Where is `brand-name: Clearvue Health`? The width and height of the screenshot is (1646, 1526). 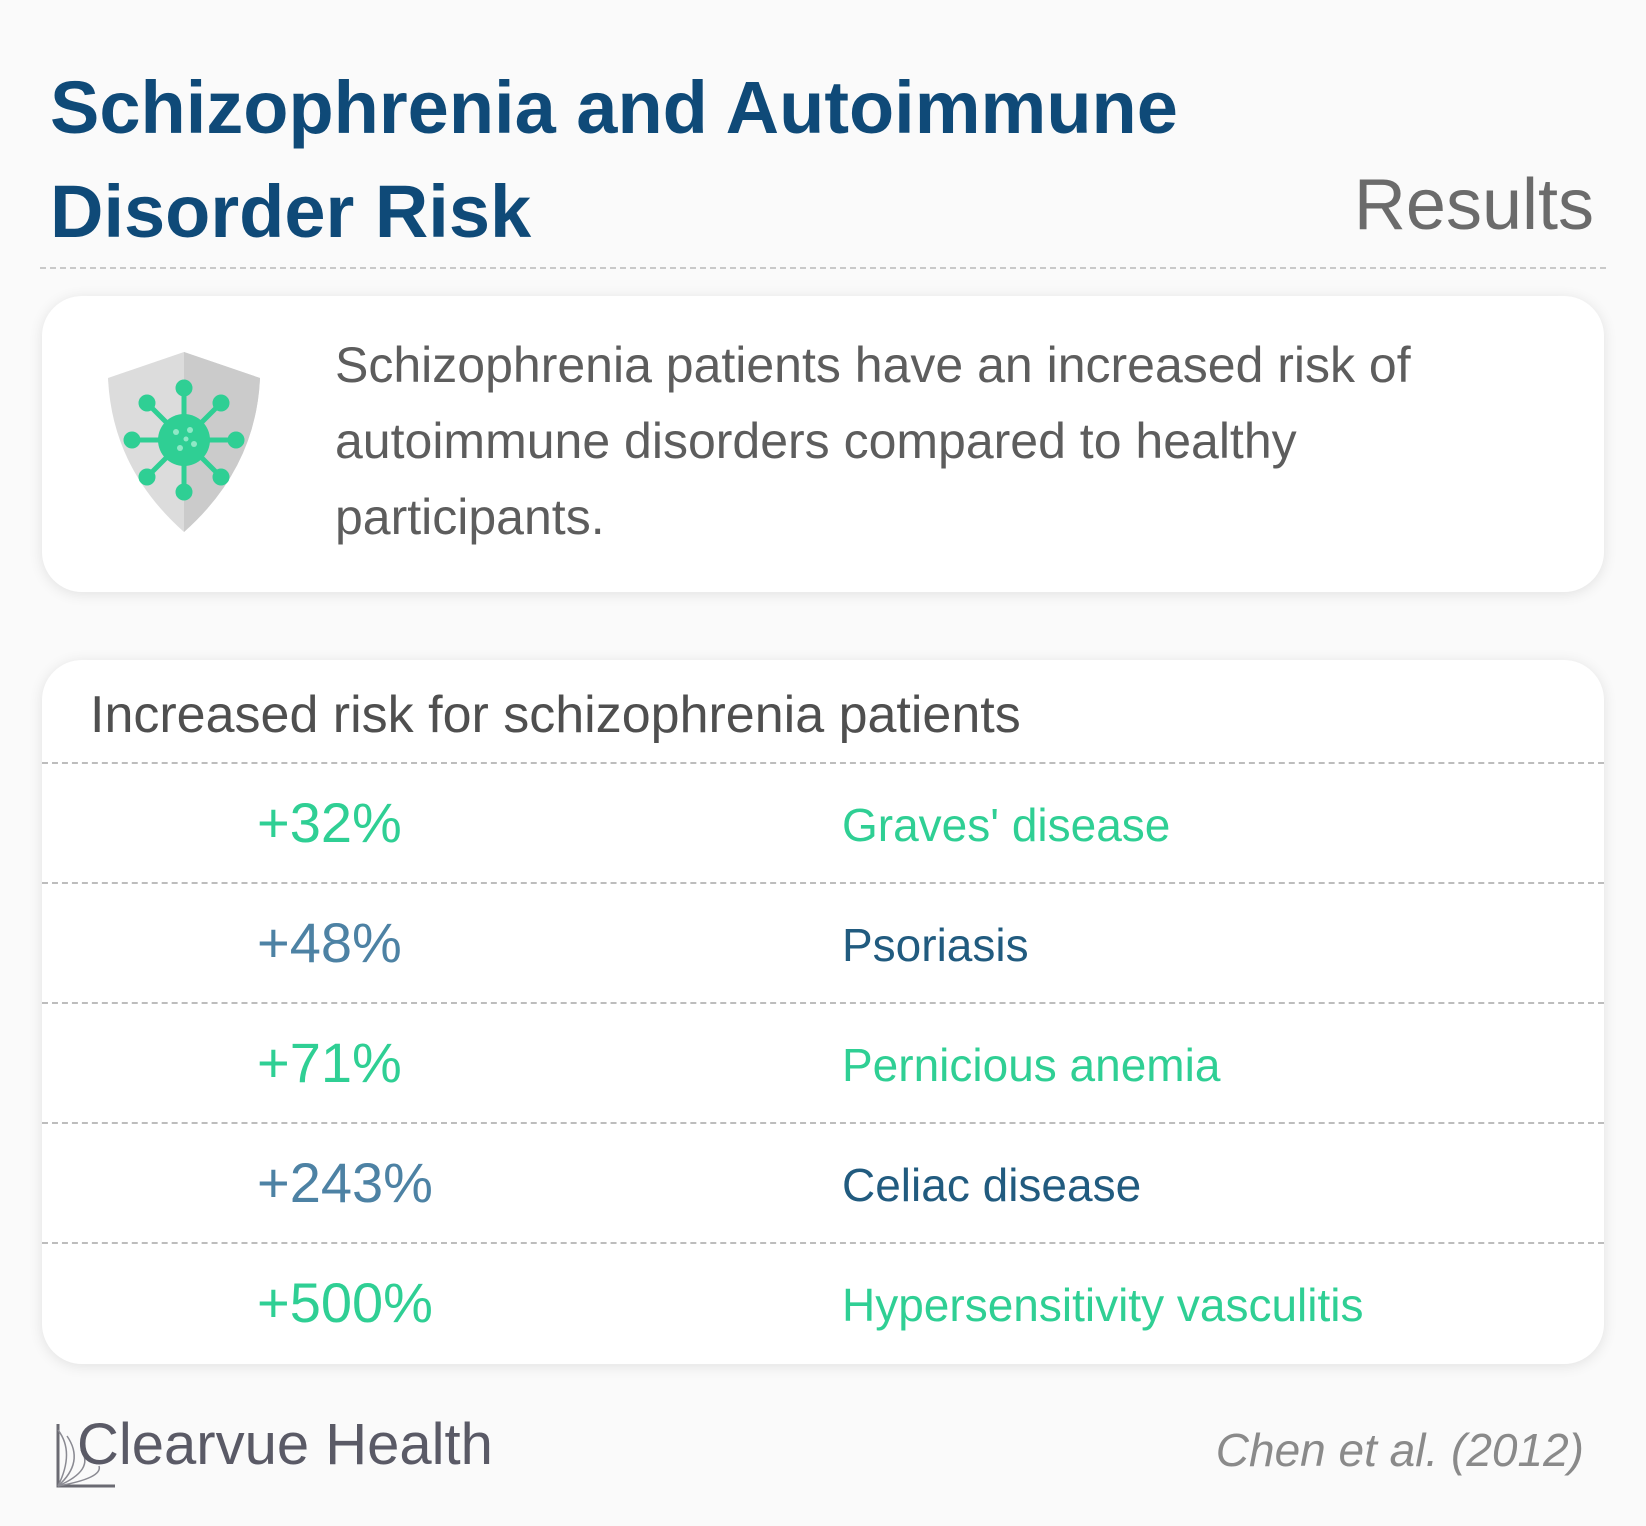 brand-name: Clearvue Health is located at coordinates (285, 1444).